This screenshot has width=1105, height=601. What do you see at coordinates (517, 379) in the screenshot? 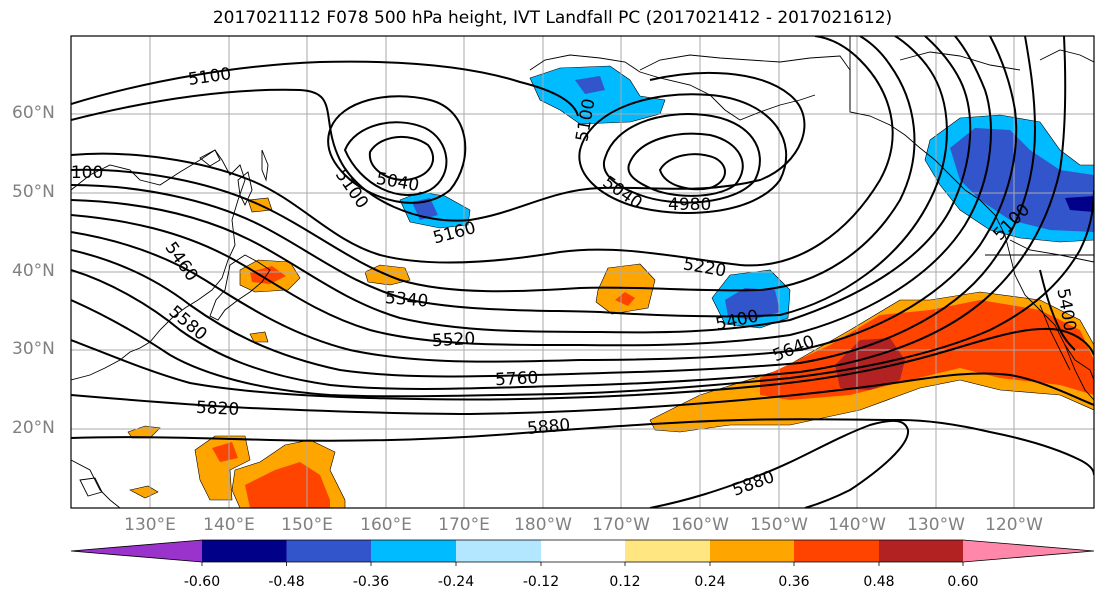
I see `contour-label: 5760` at bounding box center [517, 379].